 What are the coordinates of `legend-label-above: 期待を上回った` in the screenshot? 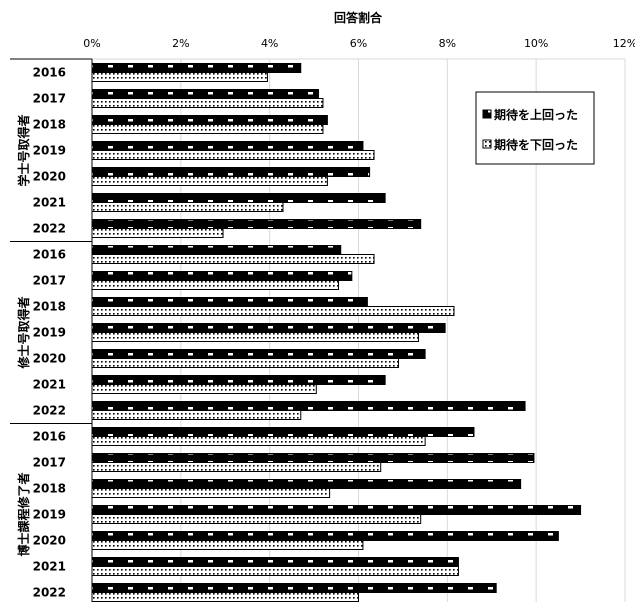 It's located at (536, 114).